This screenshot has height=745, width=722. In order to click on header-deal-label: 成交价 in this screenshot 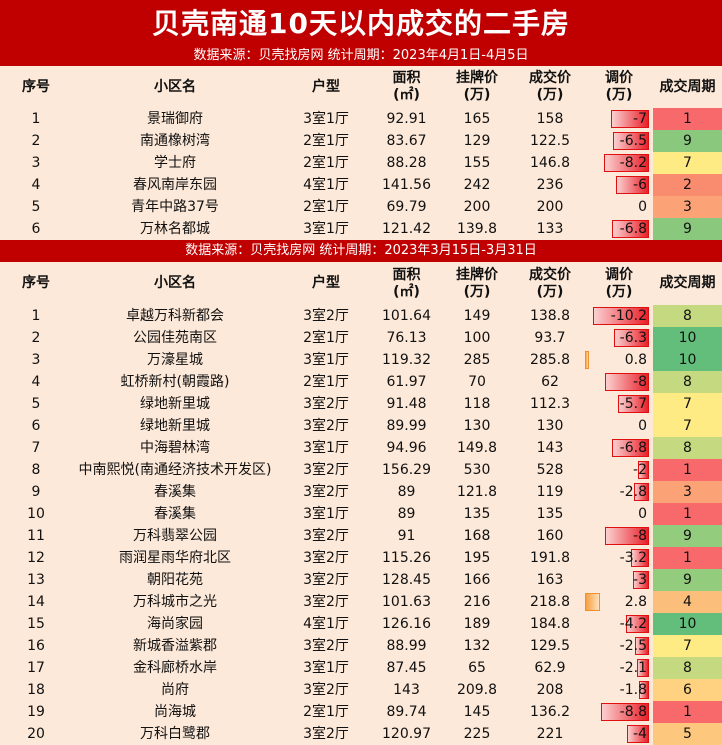, I will do `click(550, 274)`.